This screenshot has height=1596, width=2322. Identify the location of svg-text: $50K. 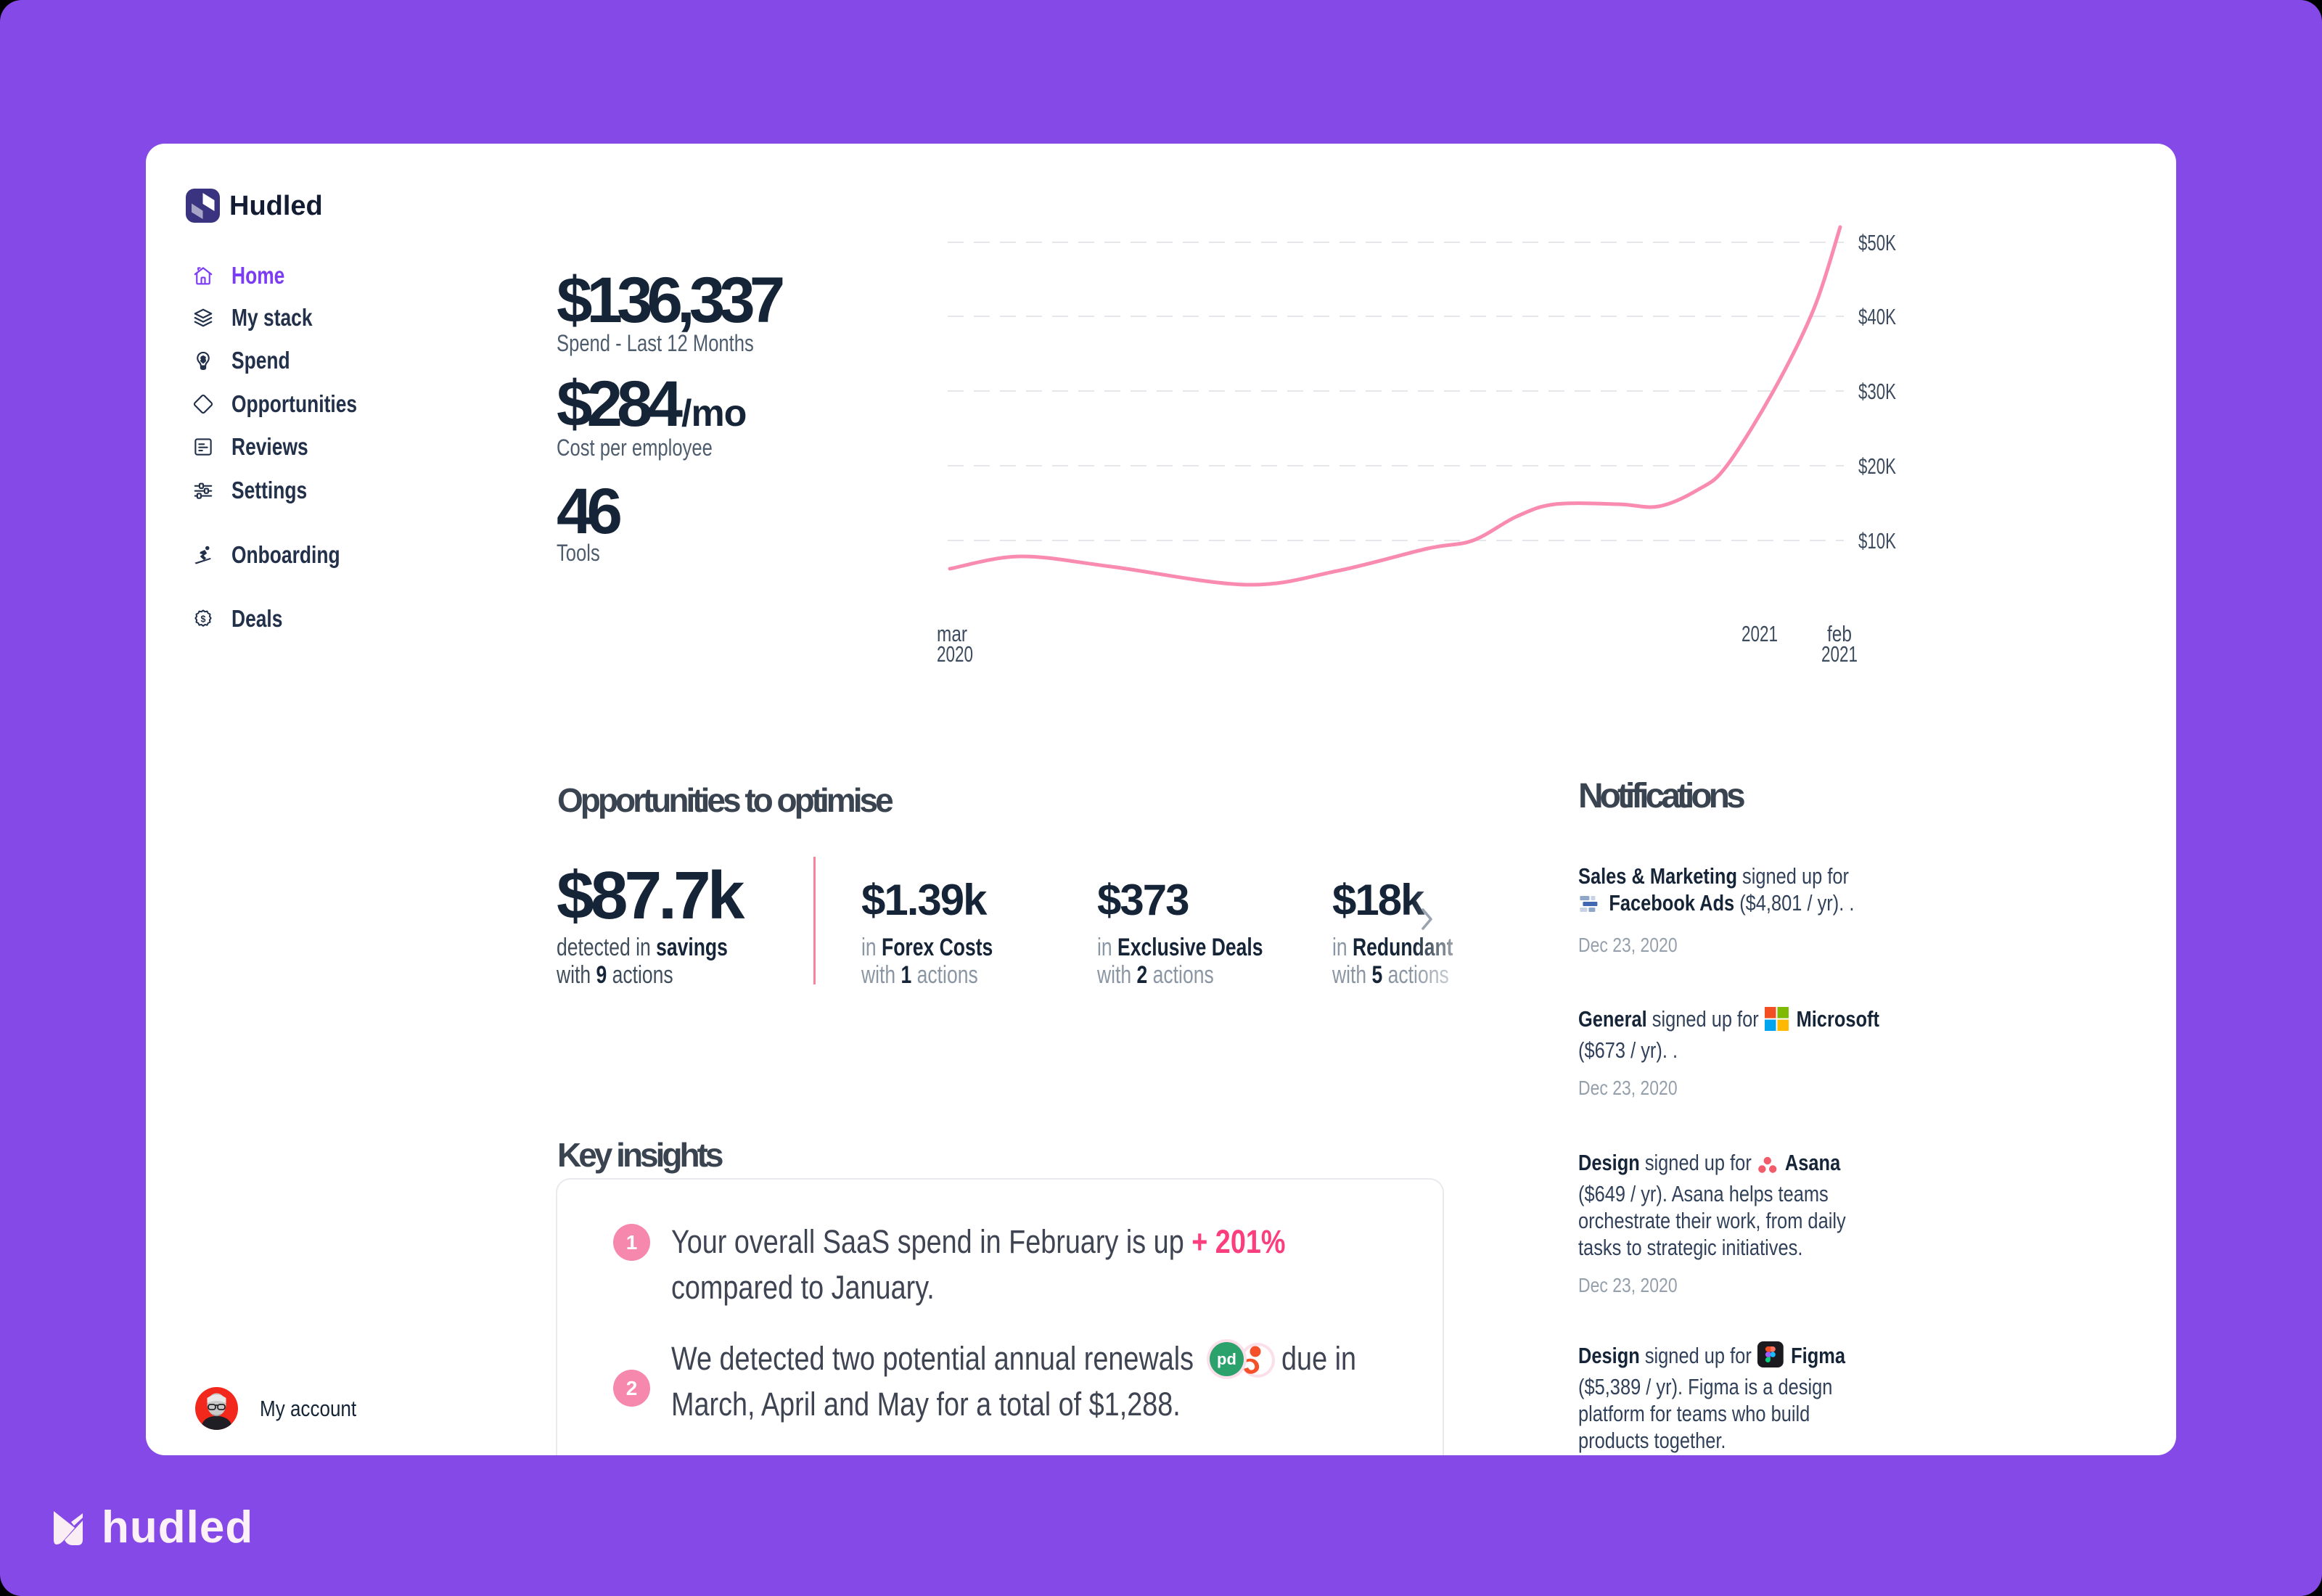
(1877, 242).